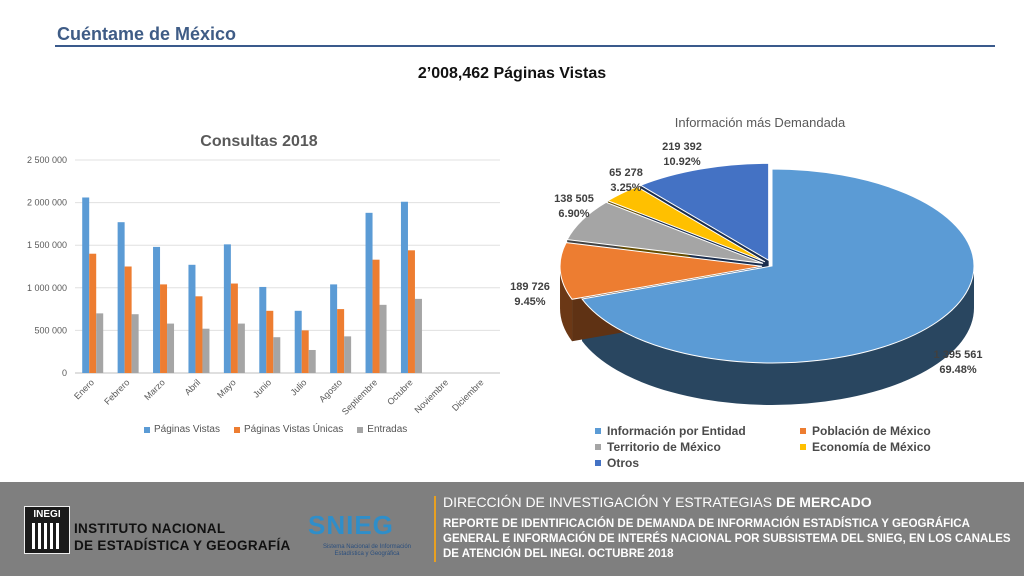 The height and width of the screenshot is (576, 1024). Describe the element at coordinates (330, 390) in the screenshot. I see `x-tick-label: Agosto` at that location.